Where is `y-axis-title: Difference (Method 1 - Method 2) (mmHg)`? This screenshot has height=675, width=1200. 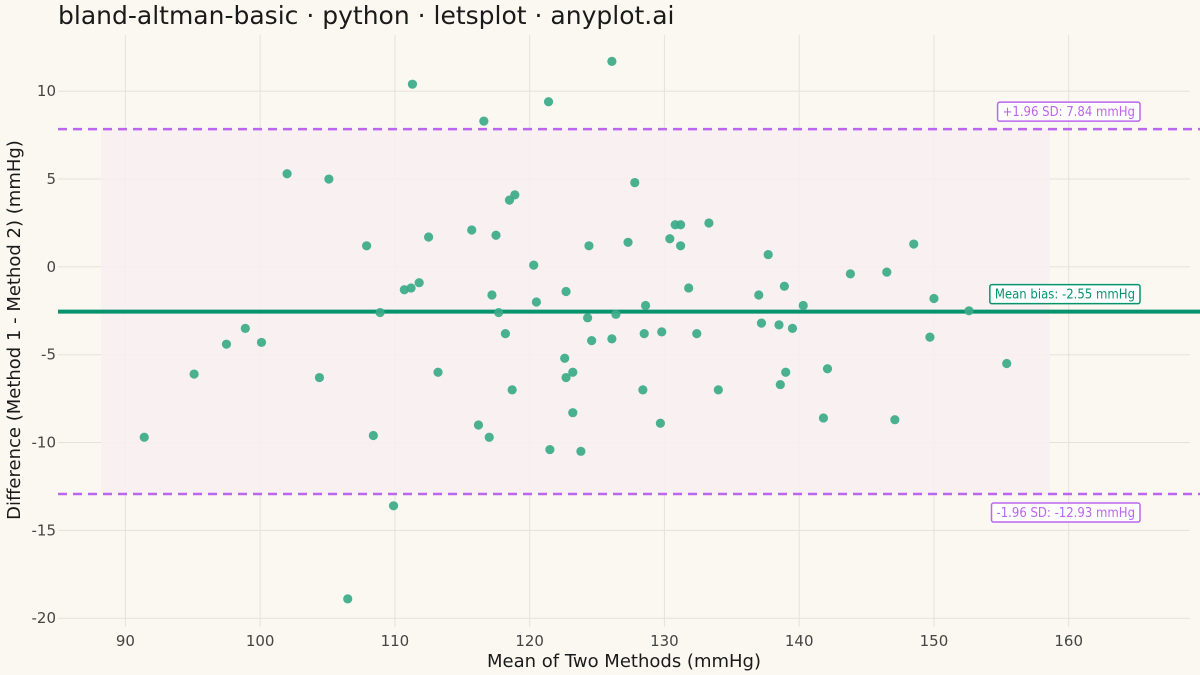 y-axis-title: Difference (Method 1 - Method 2) (mmHg) is located at coordinates (14, 330).